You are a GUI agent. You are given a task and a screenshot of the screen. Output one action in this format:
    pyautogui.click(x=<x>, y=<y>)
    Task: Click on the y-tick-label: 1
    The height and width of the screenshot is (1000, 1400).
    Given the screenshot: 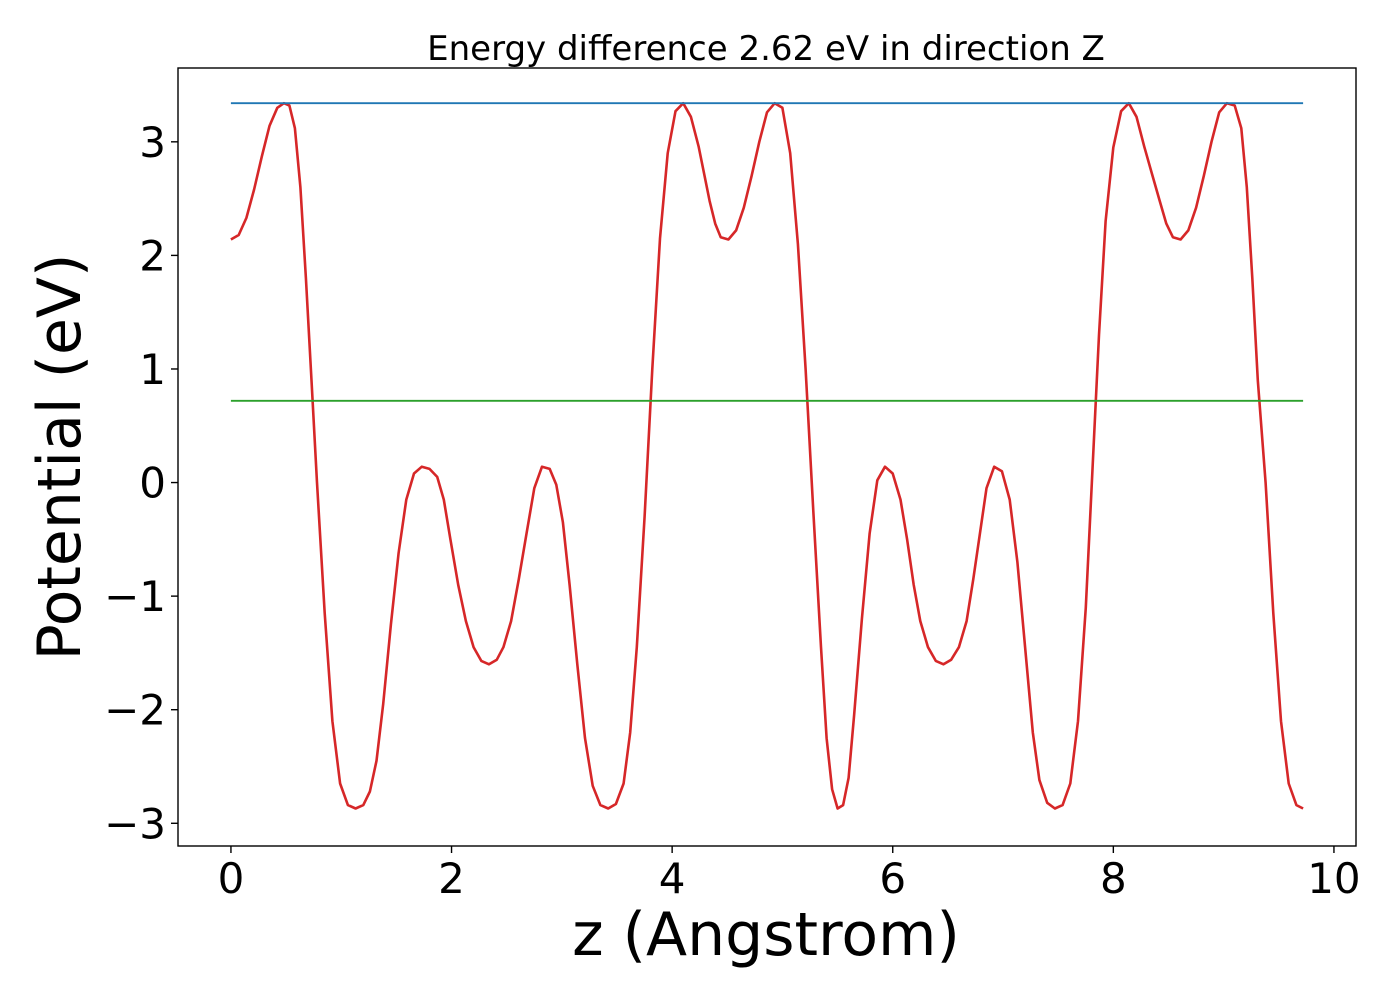 What is the action you would take?
    pyautogui.click(x=152, y=369)
    